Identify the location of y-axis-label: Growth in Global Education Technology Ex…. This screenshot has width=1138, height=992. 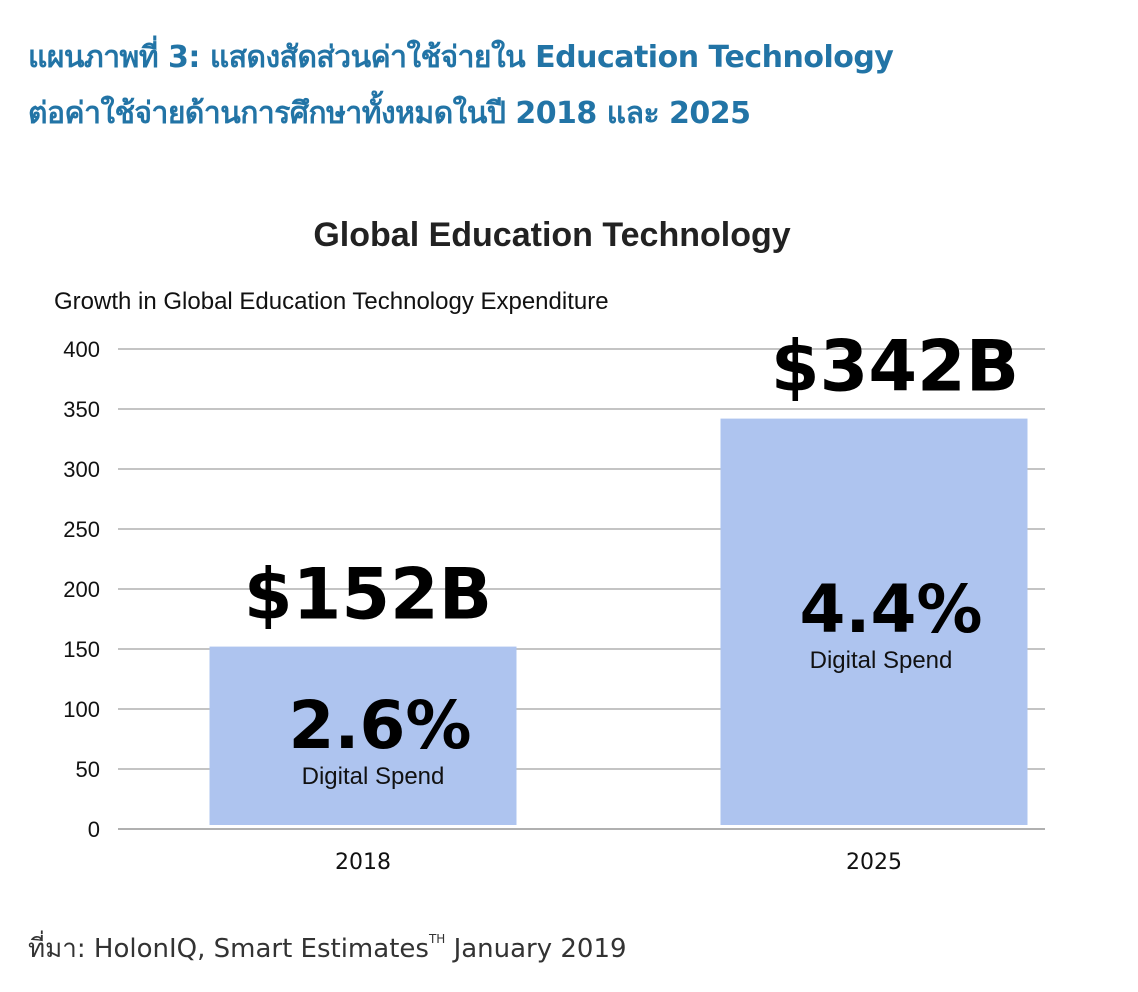
(331, 301).